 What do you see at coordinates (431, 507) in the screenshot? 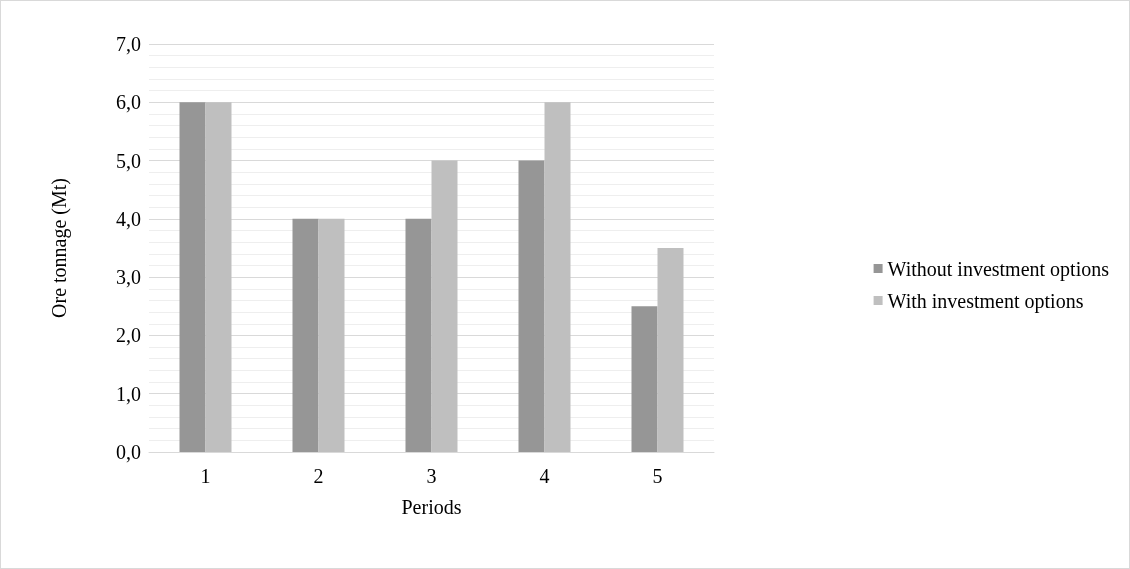
I see `x-axis-title: Periods` at bounding box center [431, 507].